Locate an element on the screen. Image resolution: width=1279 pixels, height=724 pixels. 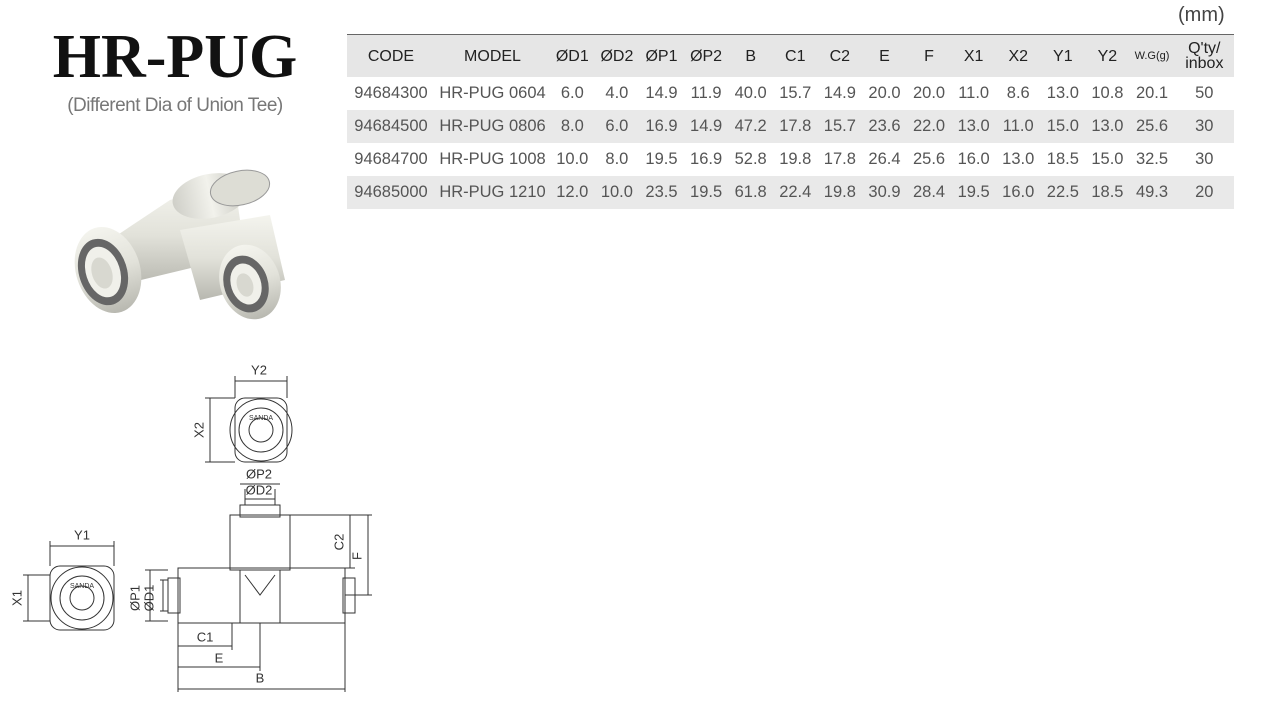
column-header: W.G(g) is located at coordinates (1152, 55).